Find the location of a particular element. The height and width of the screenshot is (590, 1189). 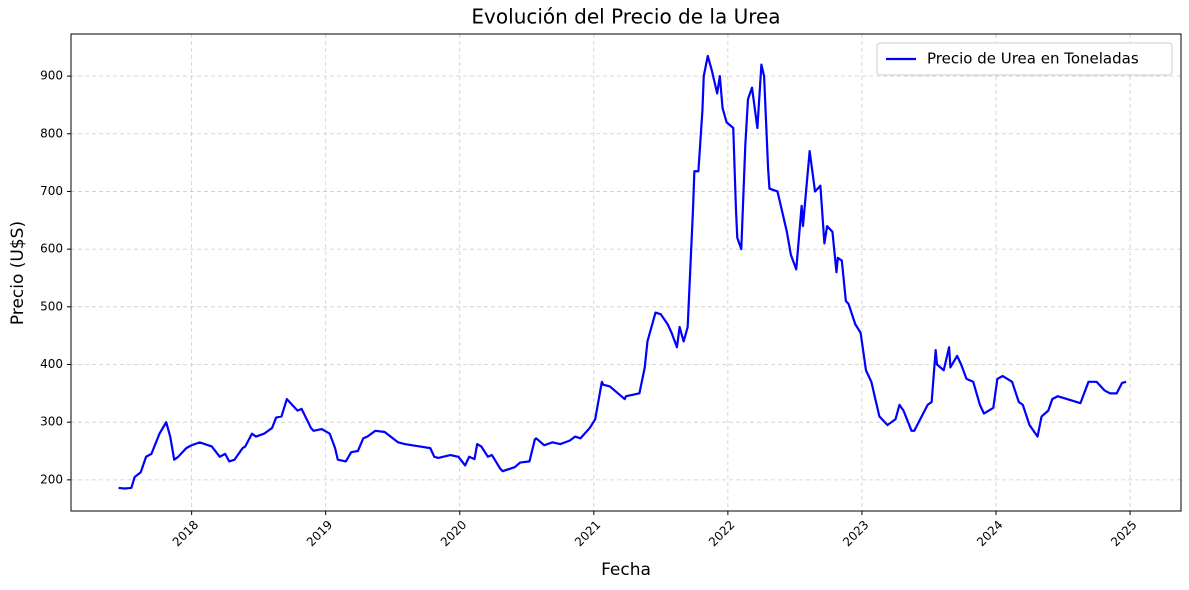

x-tick-label: 2021 is located at coordinates (587, 533).